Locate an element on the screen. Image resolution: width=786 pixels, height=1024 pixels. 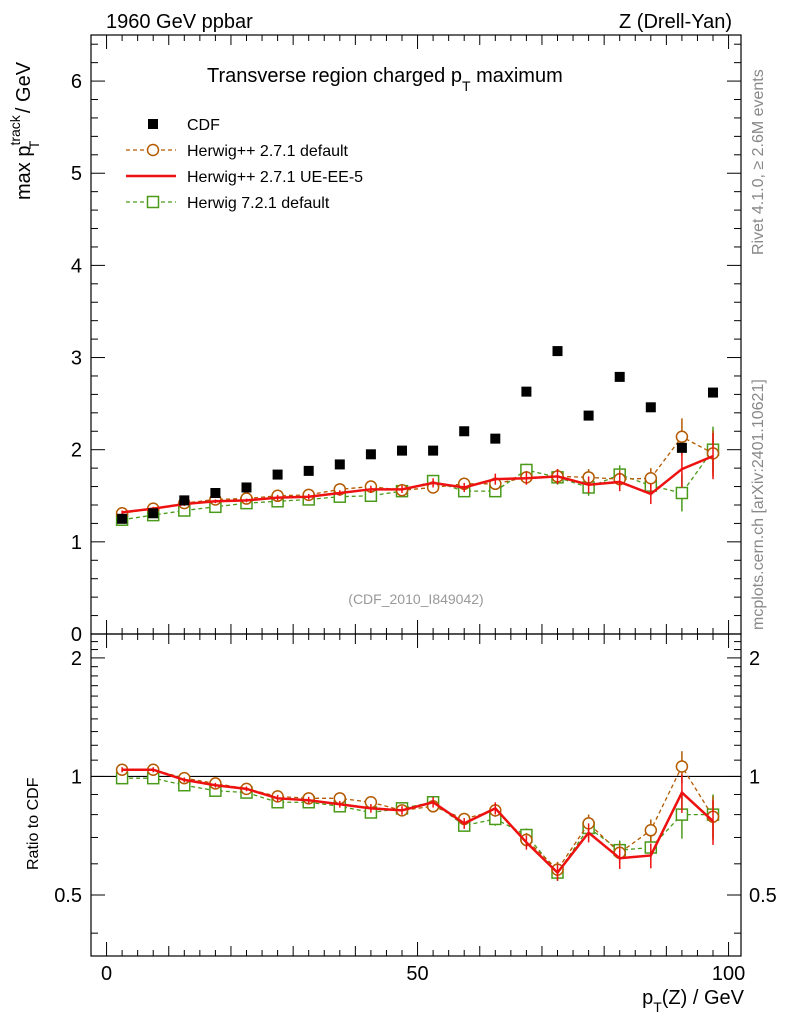
legend-label: Herwig++ 2.7.1 default is located at coordinates (268, 151).